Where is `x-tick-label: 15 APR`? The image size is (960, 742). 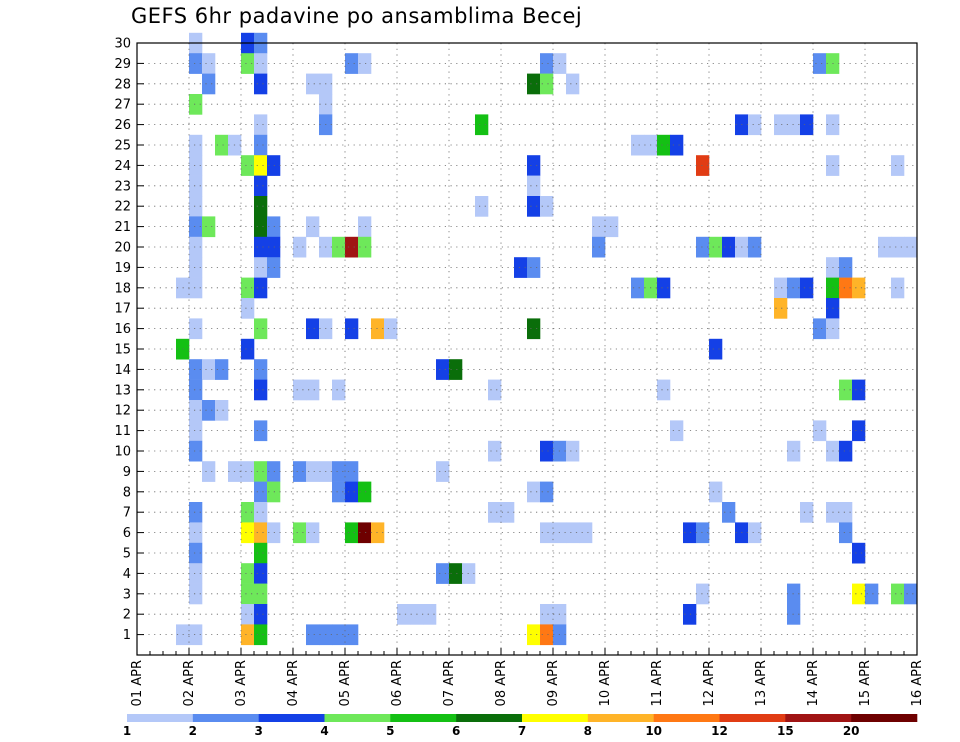
x-tick-label: 15 APR is located at coordinates (865, 683).